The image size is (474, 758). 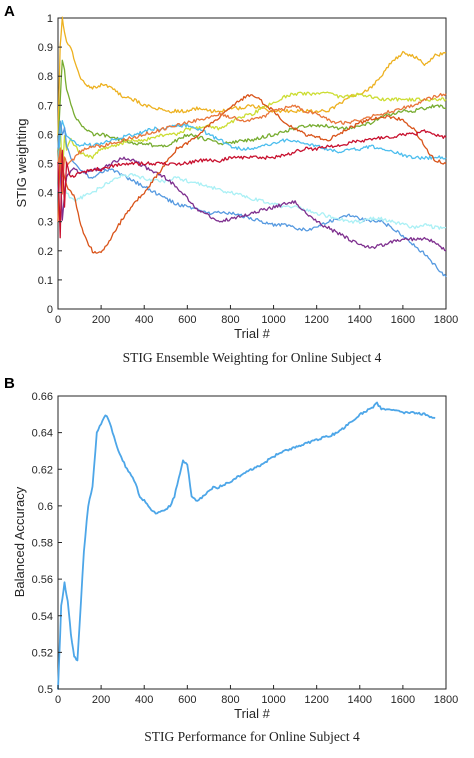 I want to click on panel-b-x-tick-label: 1800, so click(x=446, y=700).